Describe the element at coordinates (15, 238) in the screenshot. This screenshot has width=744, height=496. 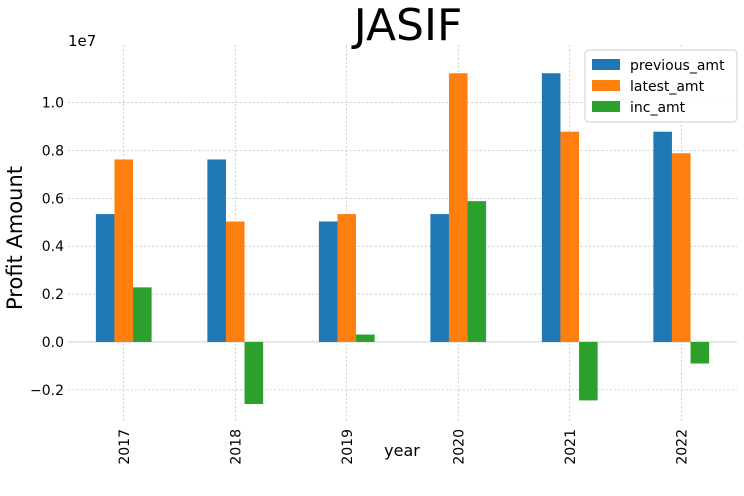
I see `y-axis-label: Profit Amount` at that location.